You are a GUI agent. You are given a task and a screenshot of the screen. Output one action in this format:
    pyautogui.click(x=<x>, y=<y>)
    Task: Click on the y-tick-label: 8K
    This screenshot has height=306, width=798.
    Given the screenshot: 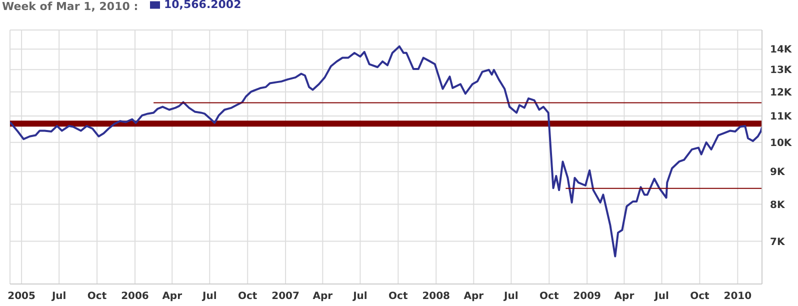 What is the action you would take?
    pyautogui.click(x=778, y=205)
    